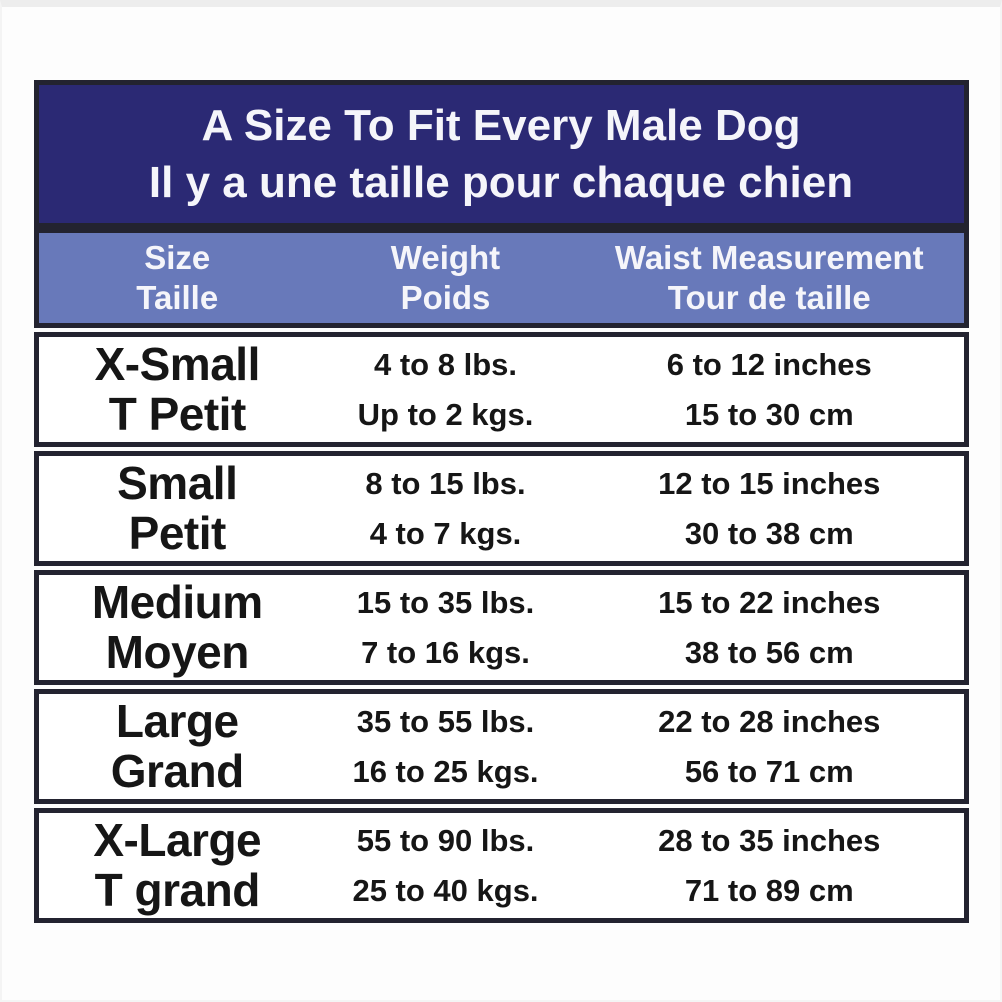 Image resolution: width=1002 pixels, height=1002 pixels. What do you see at coordinates (177, 839) in the screenshot?
I see `size-name-en: X-Large` at bounding box center [177, 839].